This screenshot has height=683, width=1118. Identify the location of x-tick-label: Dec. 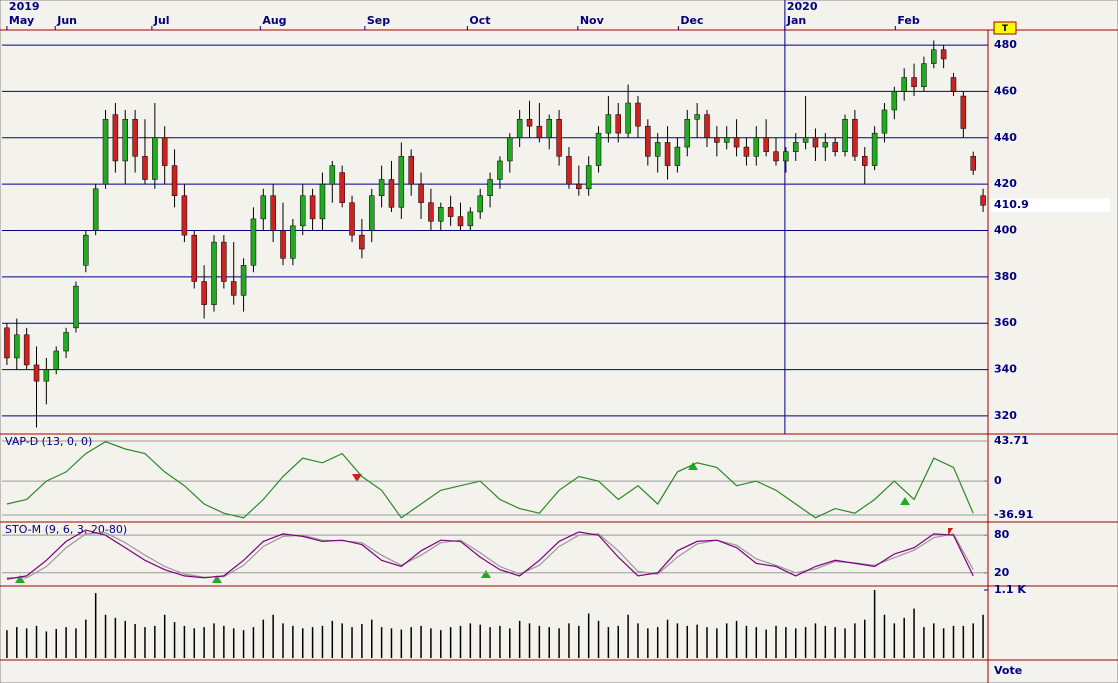
(691, 20).